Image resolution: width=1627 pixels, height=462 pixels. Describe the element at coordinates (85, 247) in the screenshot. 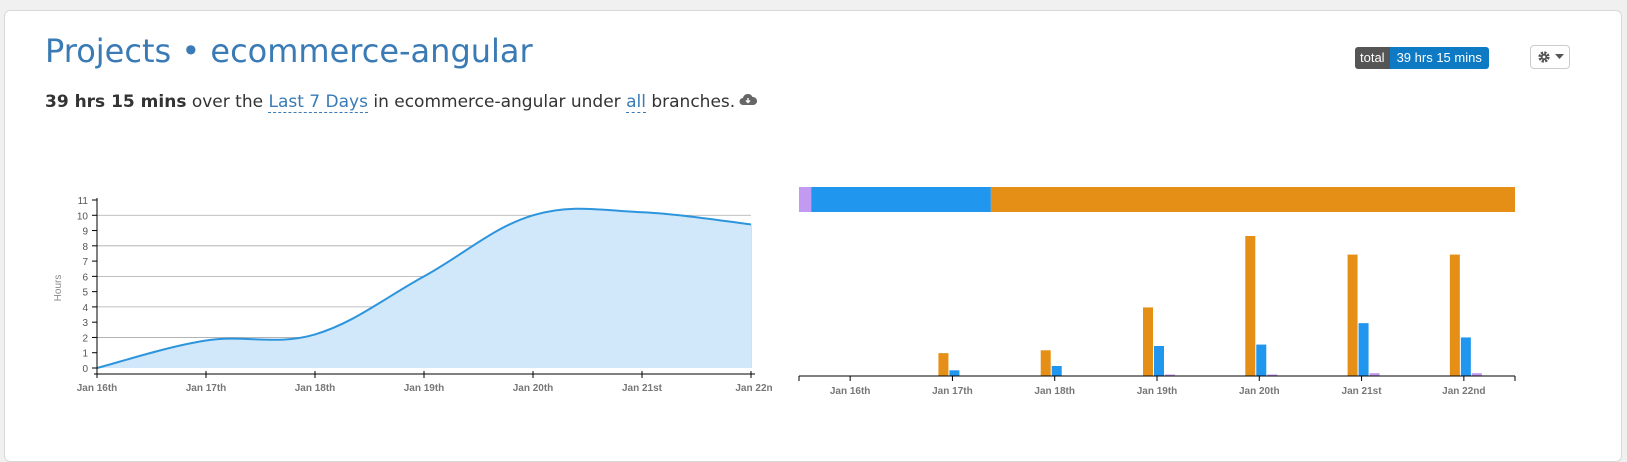

I see `y-tick-label: 8` at that location.